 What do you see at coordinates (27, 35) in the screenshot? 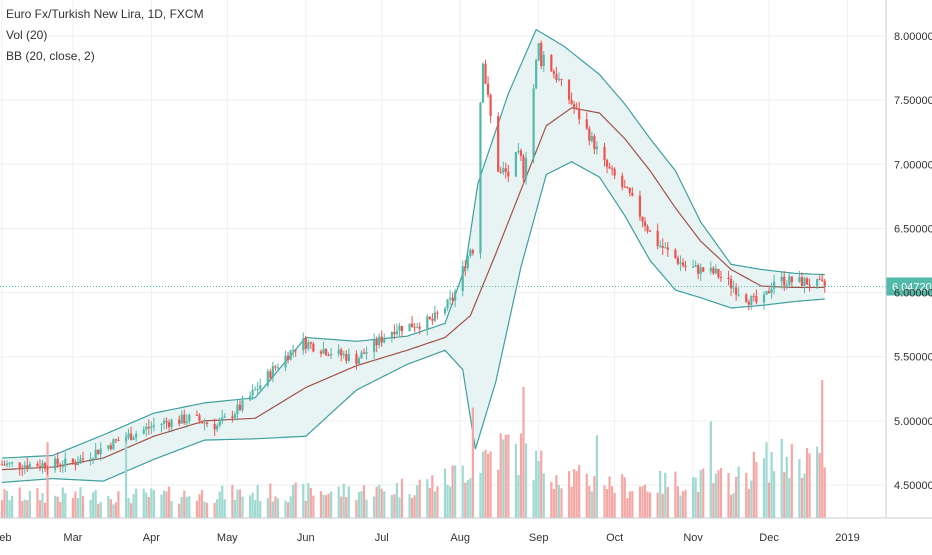
I see `legend-volume: Vol (20)` at bounding box center [27, 35].